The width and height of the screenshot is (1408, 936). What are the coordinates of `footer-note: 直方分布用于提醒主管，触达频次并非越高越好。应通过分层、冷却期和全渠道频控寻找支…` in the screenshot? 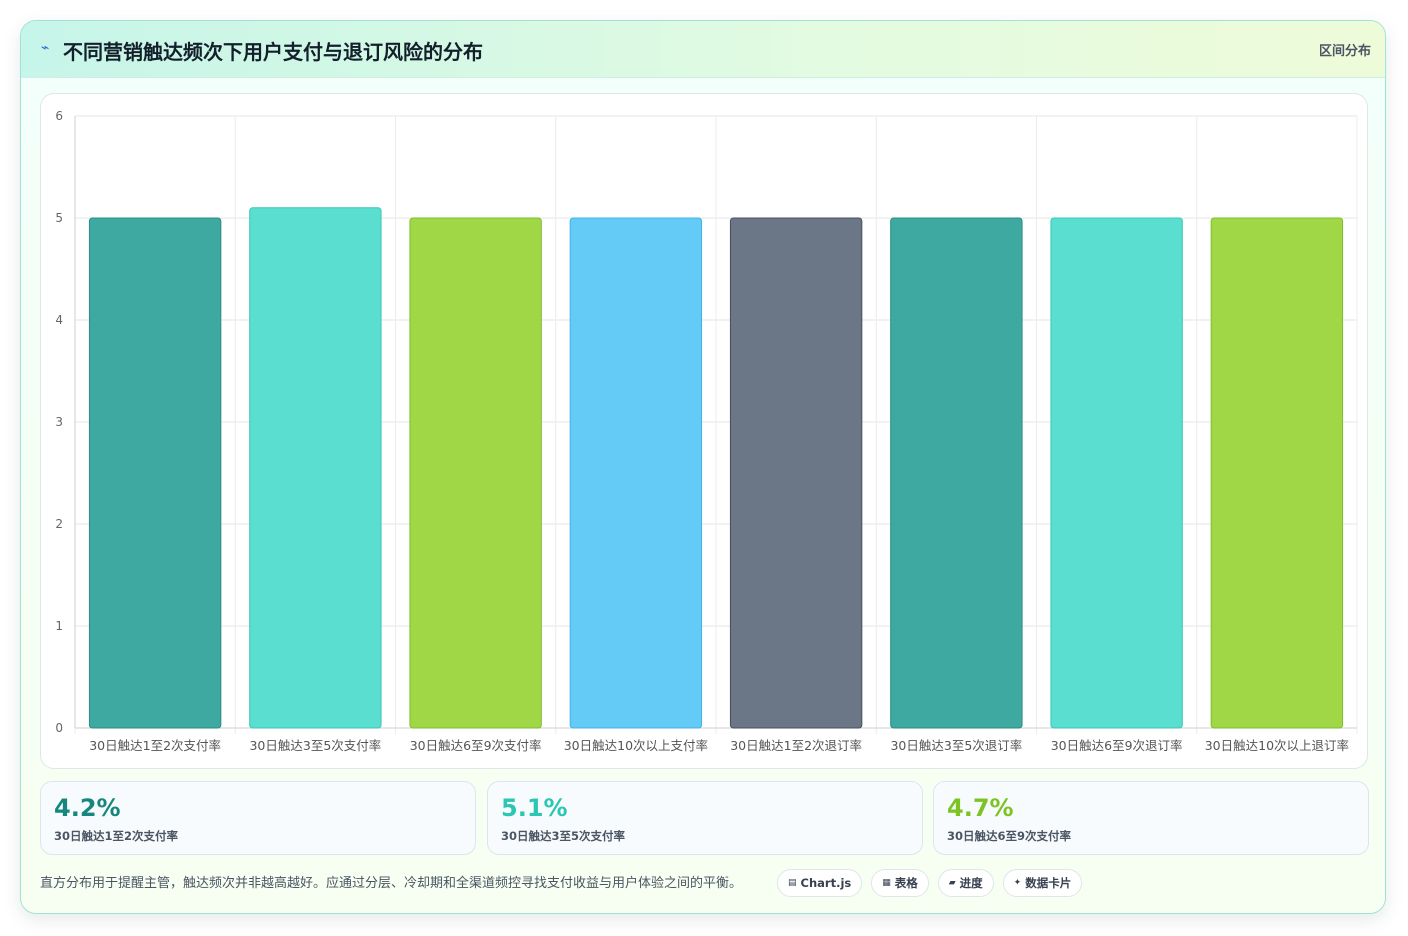 It's located at (391, 883).